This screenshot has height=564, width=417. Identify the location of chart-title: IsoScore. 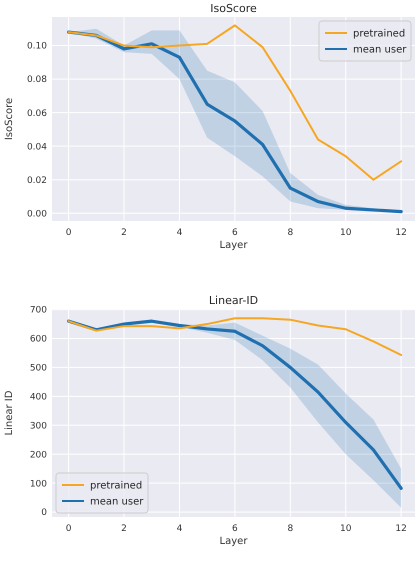
(233, 8).